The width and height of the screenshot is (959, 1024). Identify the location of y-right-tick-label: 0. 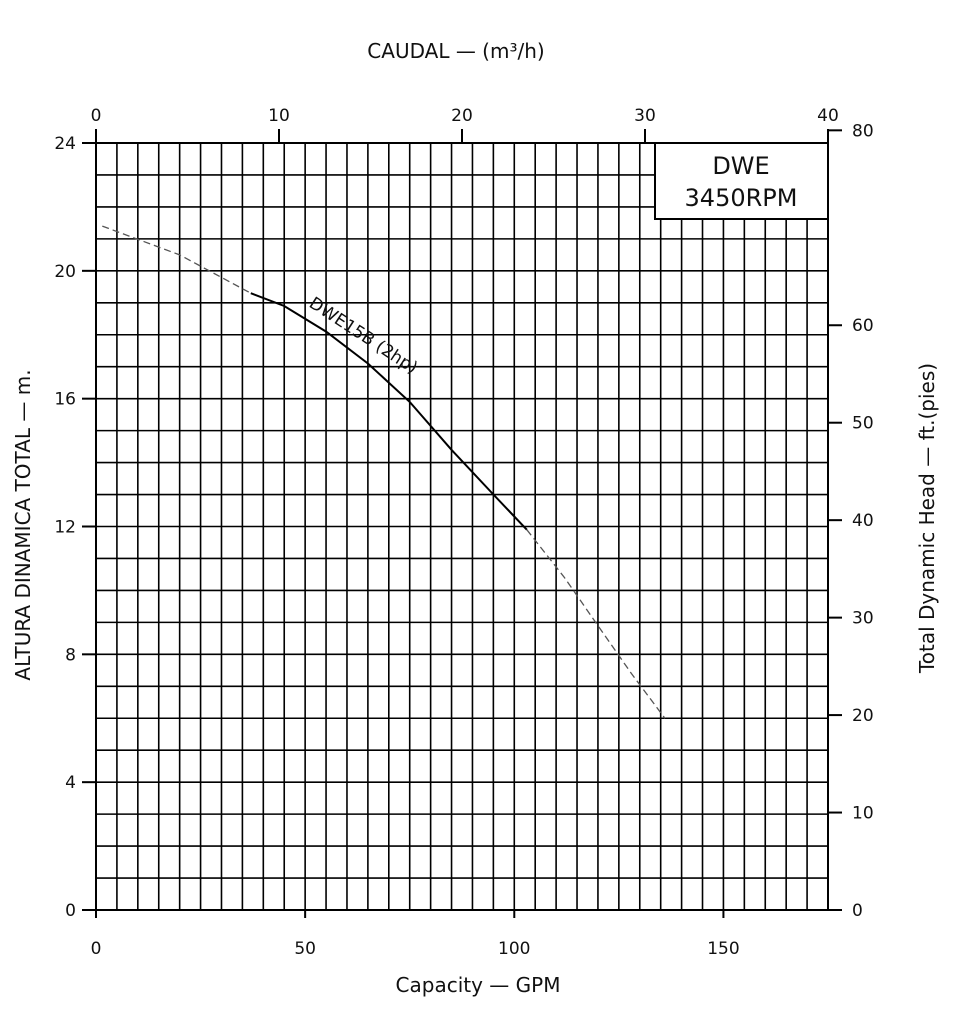
(857, 911).